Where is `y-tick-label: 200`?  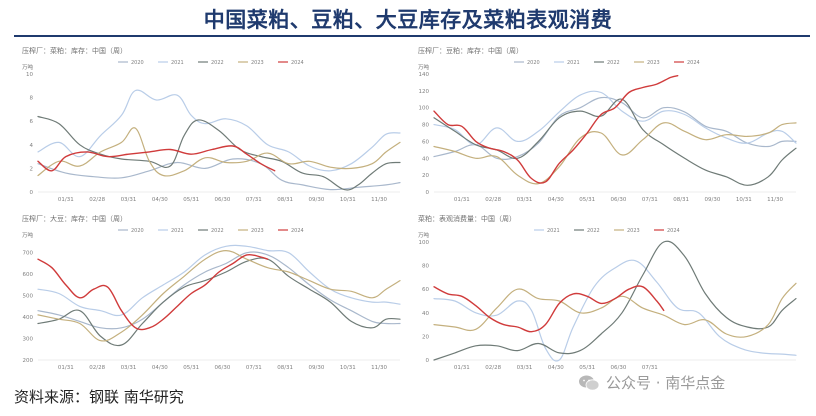
y-tick-label: 200 is located at coordinates (28, 361).